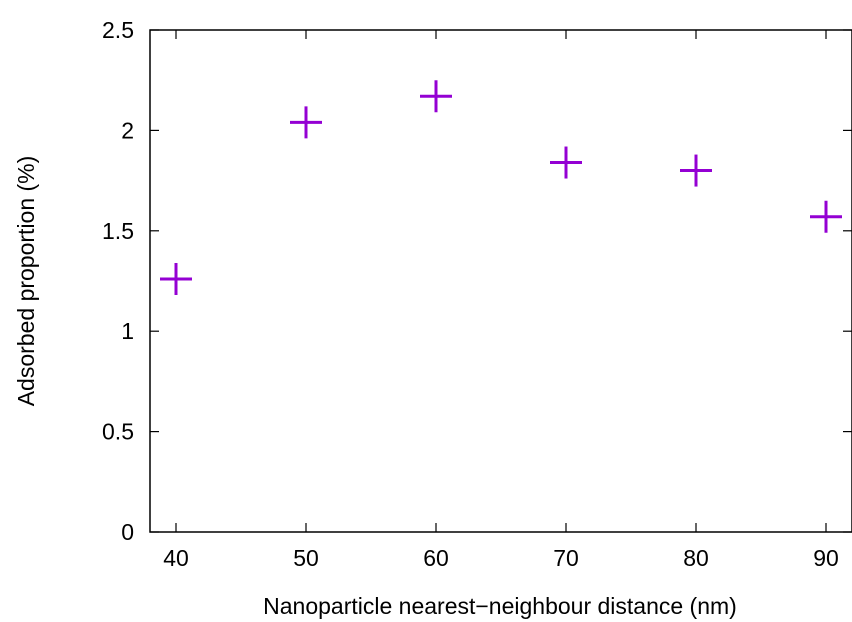 The width and height of the screenshot is (852, 622). What do you see at coordinates (436, 558) in the screenshot?
I see `x-tick-label: 60` at bounding box center [436, 558].